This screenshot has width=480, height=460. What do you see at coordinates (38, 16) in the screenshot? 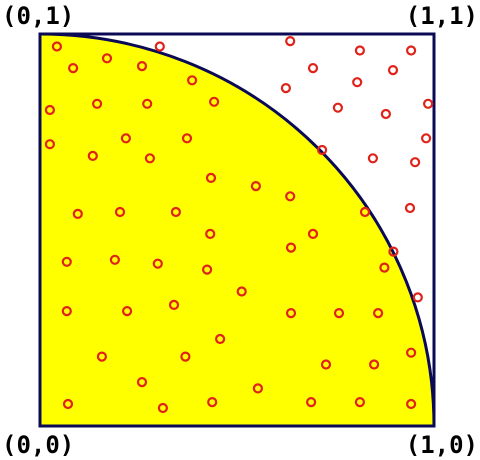
I see `corner-label-top-left: (0,1)` at bounding box center [38, 16].